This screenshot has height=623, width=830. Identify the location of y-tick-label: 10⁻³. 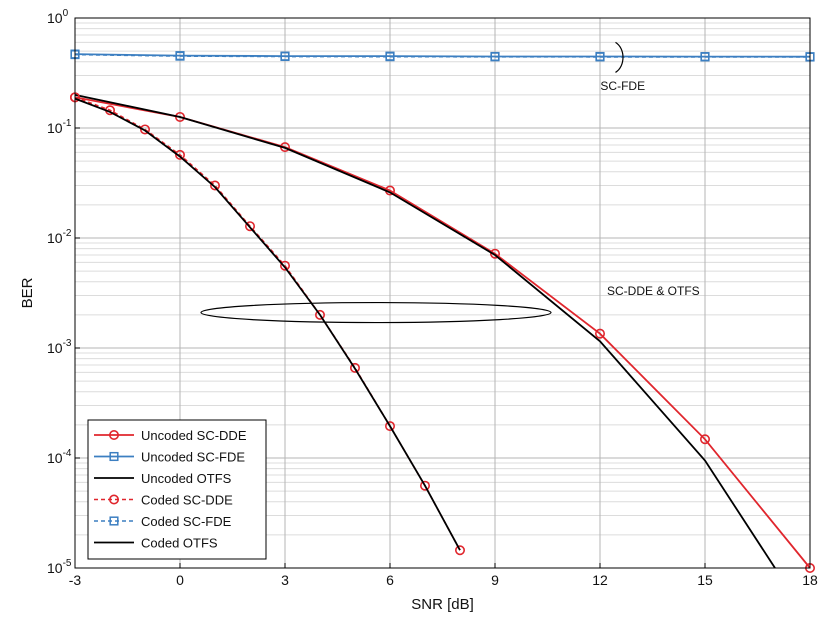
(59, 347).